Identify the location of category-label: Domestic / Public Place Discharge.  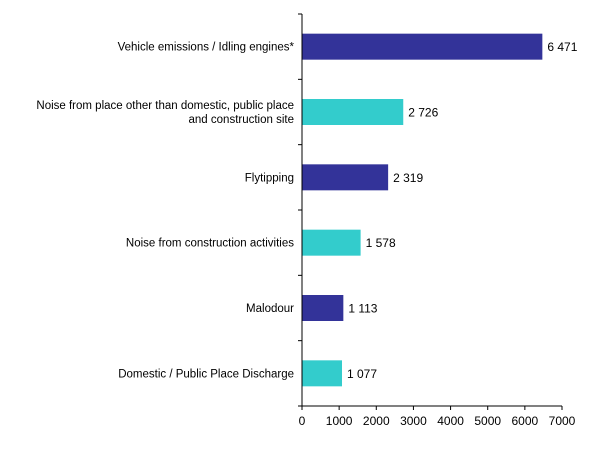
(206, 374).